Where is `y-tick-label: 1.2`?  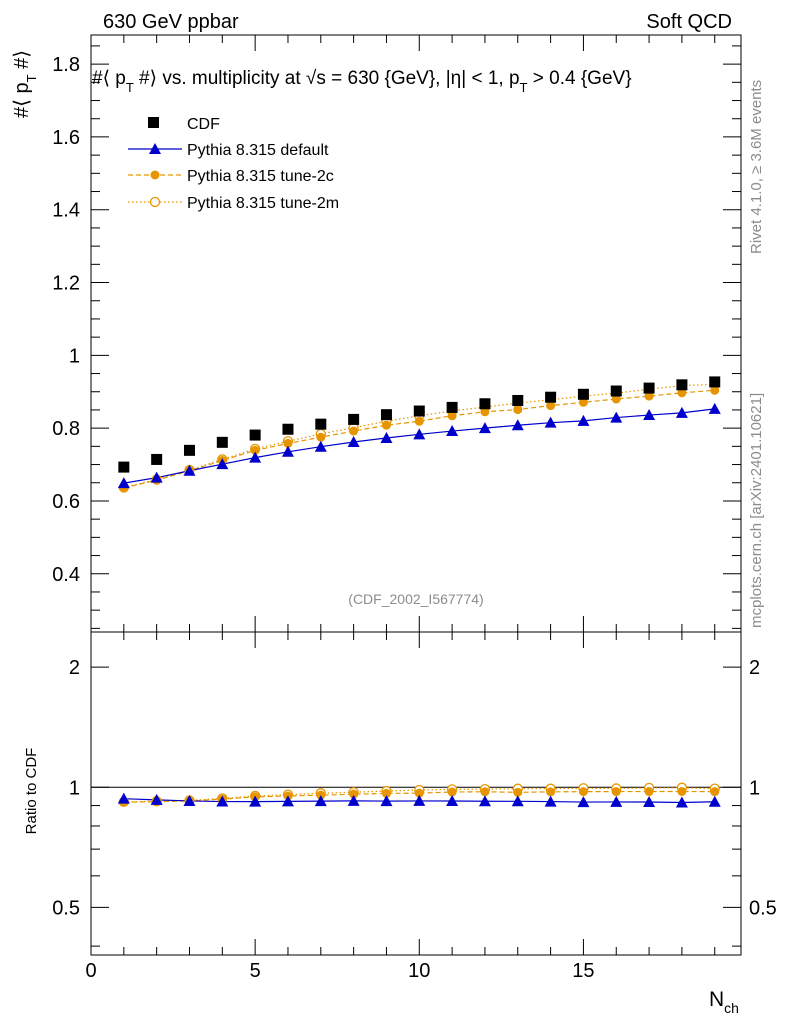 y-tick-label: 1.2 is located at coordinates (66, 284).